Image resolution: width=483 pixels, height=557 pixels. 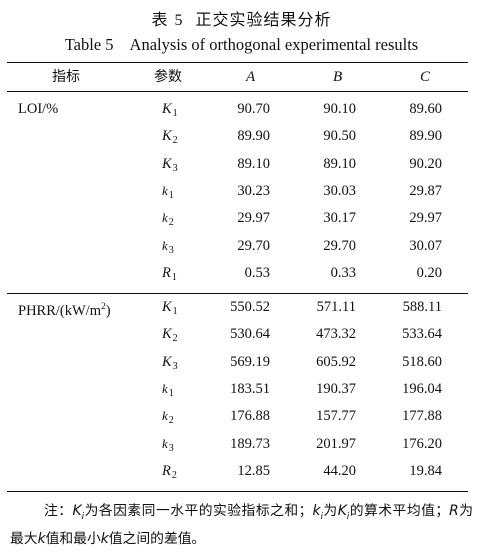 What do you see at coordinates (253, 136) in the screenshot?
I see `value-cell-a: 89.90` at bounding box center [253, 136].